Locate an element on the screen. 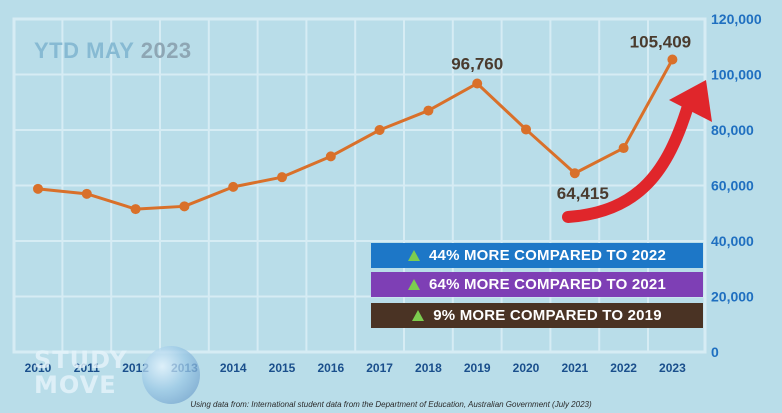  y-tick-label: 0 is located at coordinates (715, 352).